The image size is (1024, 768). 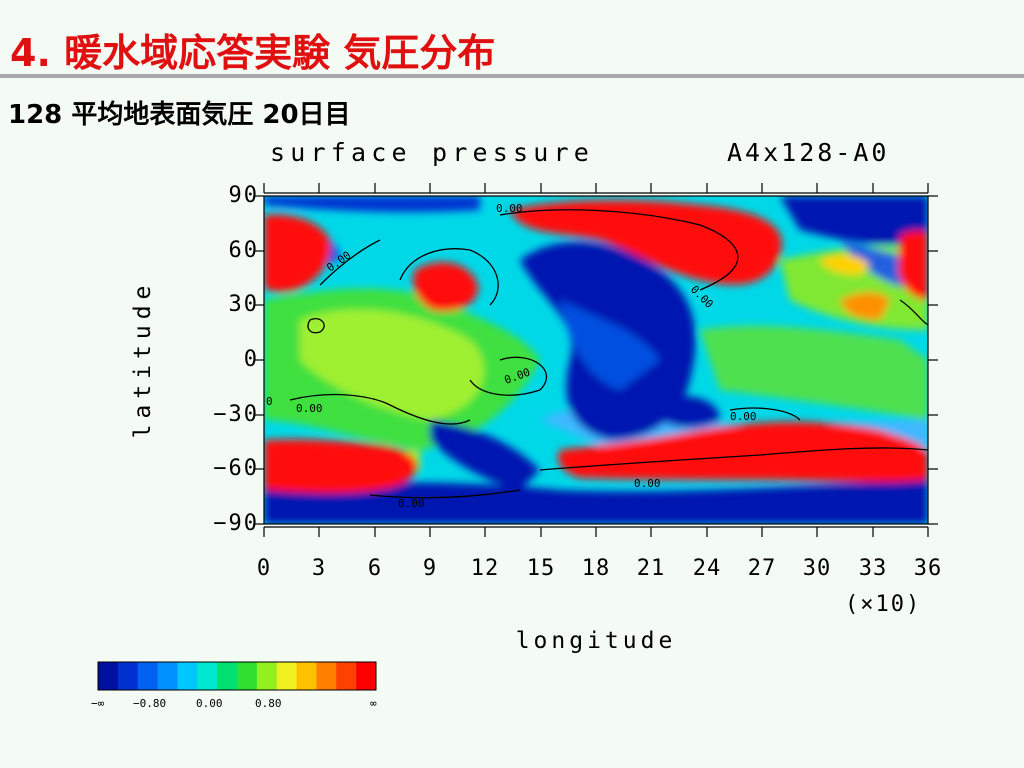 I want to click on y-tick-label: 90, so click(x=243, y=195).